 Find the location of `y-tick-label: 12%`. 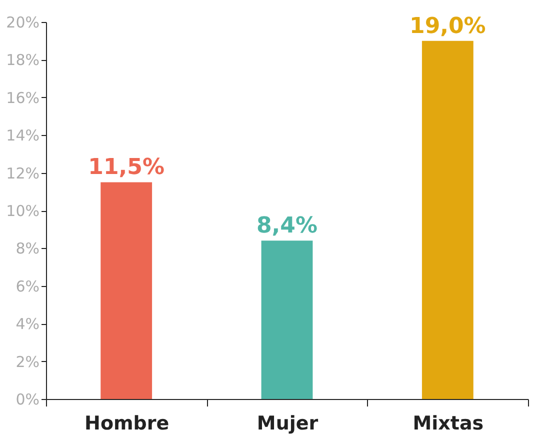

y-tick-label: 12% is located at coordinates (23, 173).